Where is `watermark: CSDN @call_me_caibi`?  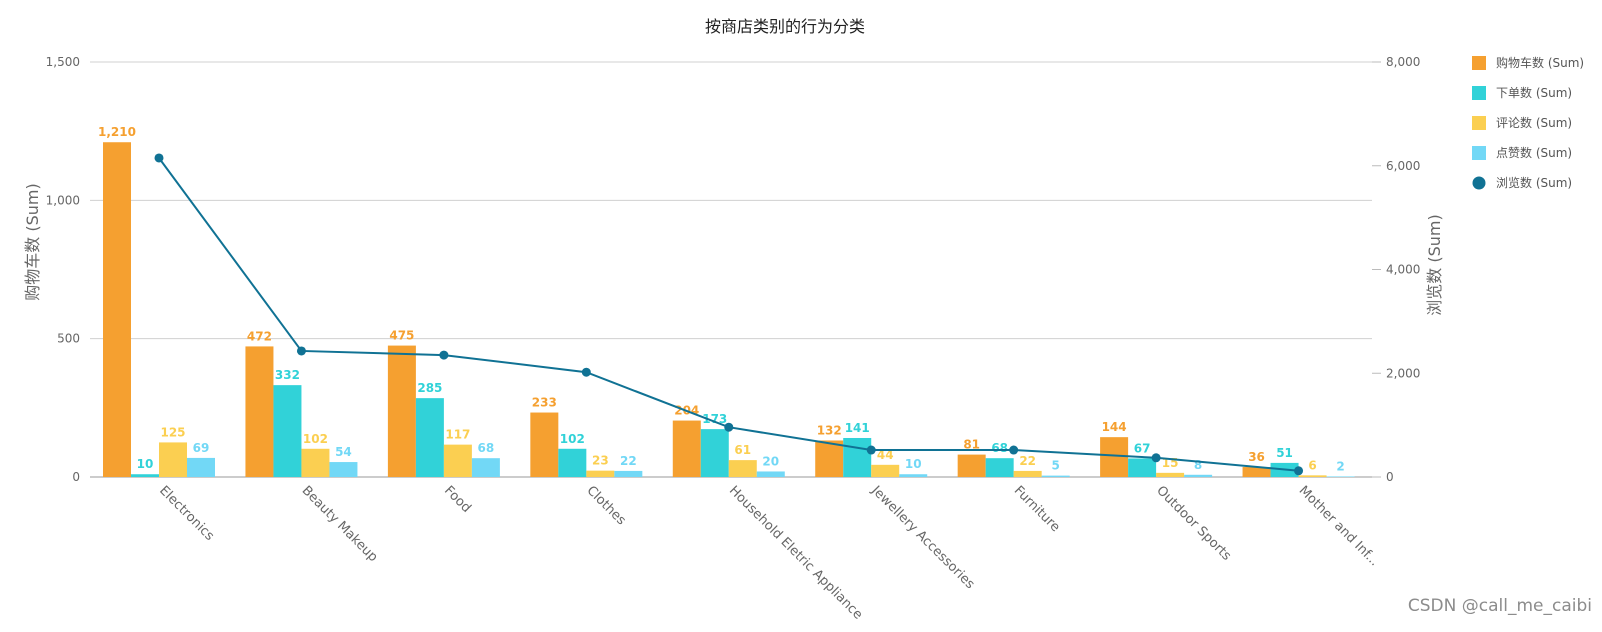
watermark: CSDN @call_me_caibi is located at coordinates (1499, 606).